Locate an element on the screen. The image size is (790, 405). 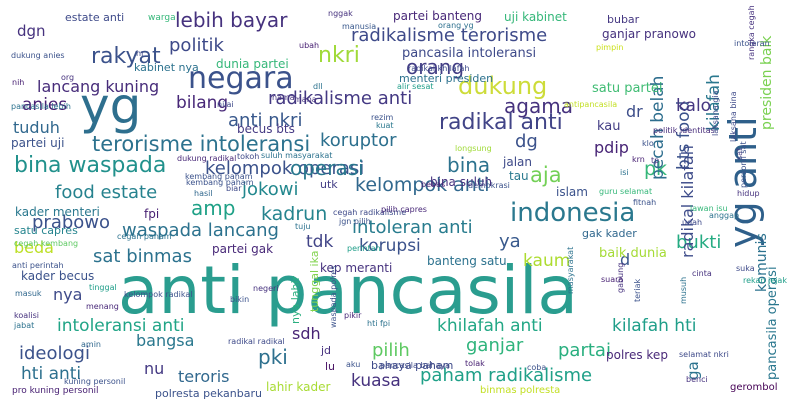
word: satu capres is located at coordinates (46, 230).